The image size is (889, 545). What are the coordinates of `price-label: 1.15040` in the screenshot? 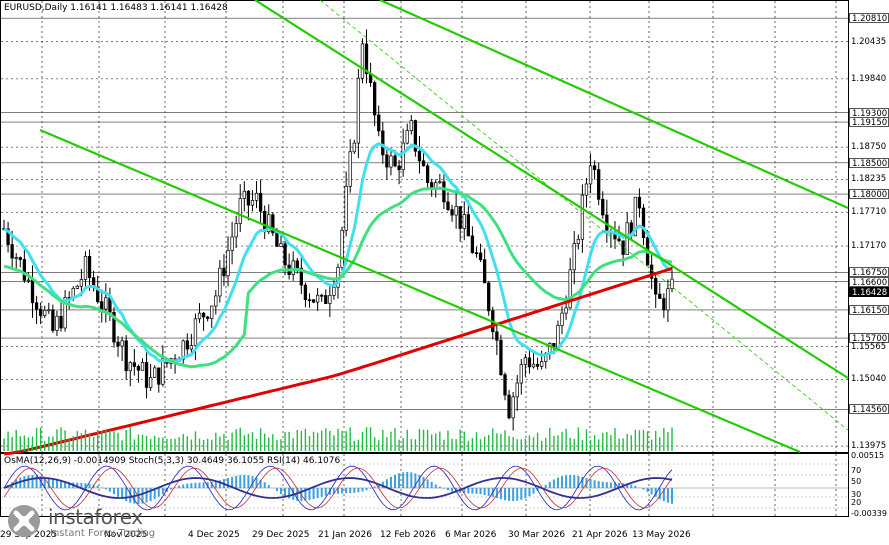 It's located at (869, 379).